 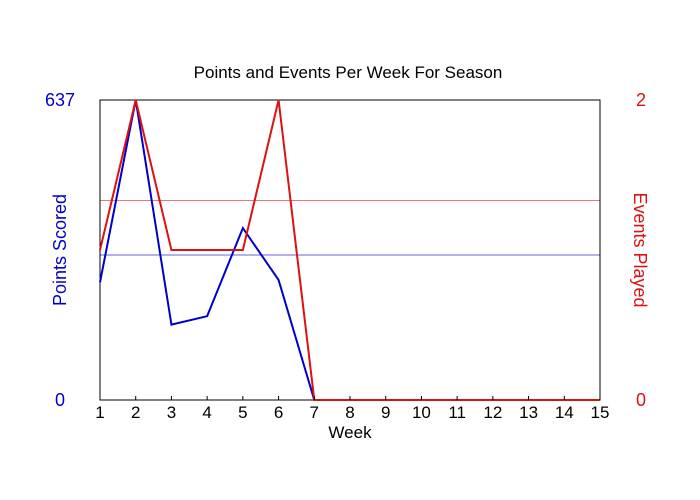 What do you see at coordinates (60, 400) in the screenshot?
I see `y-left-tick-label-min: 0` at bounding box center [60, 400].